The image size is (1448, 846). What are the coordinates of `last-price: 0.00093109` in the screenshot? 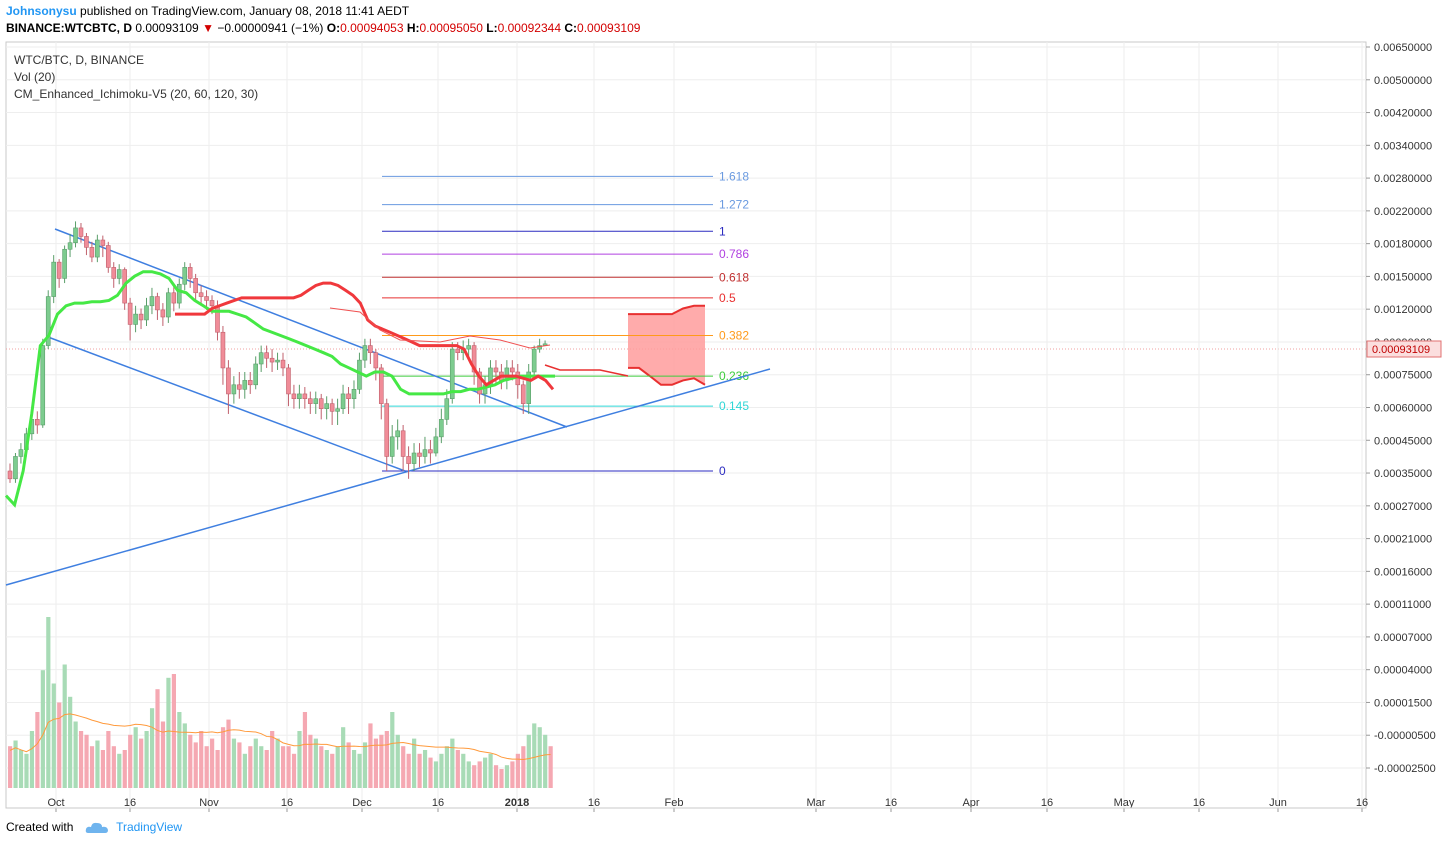 It's located at (167, 28).